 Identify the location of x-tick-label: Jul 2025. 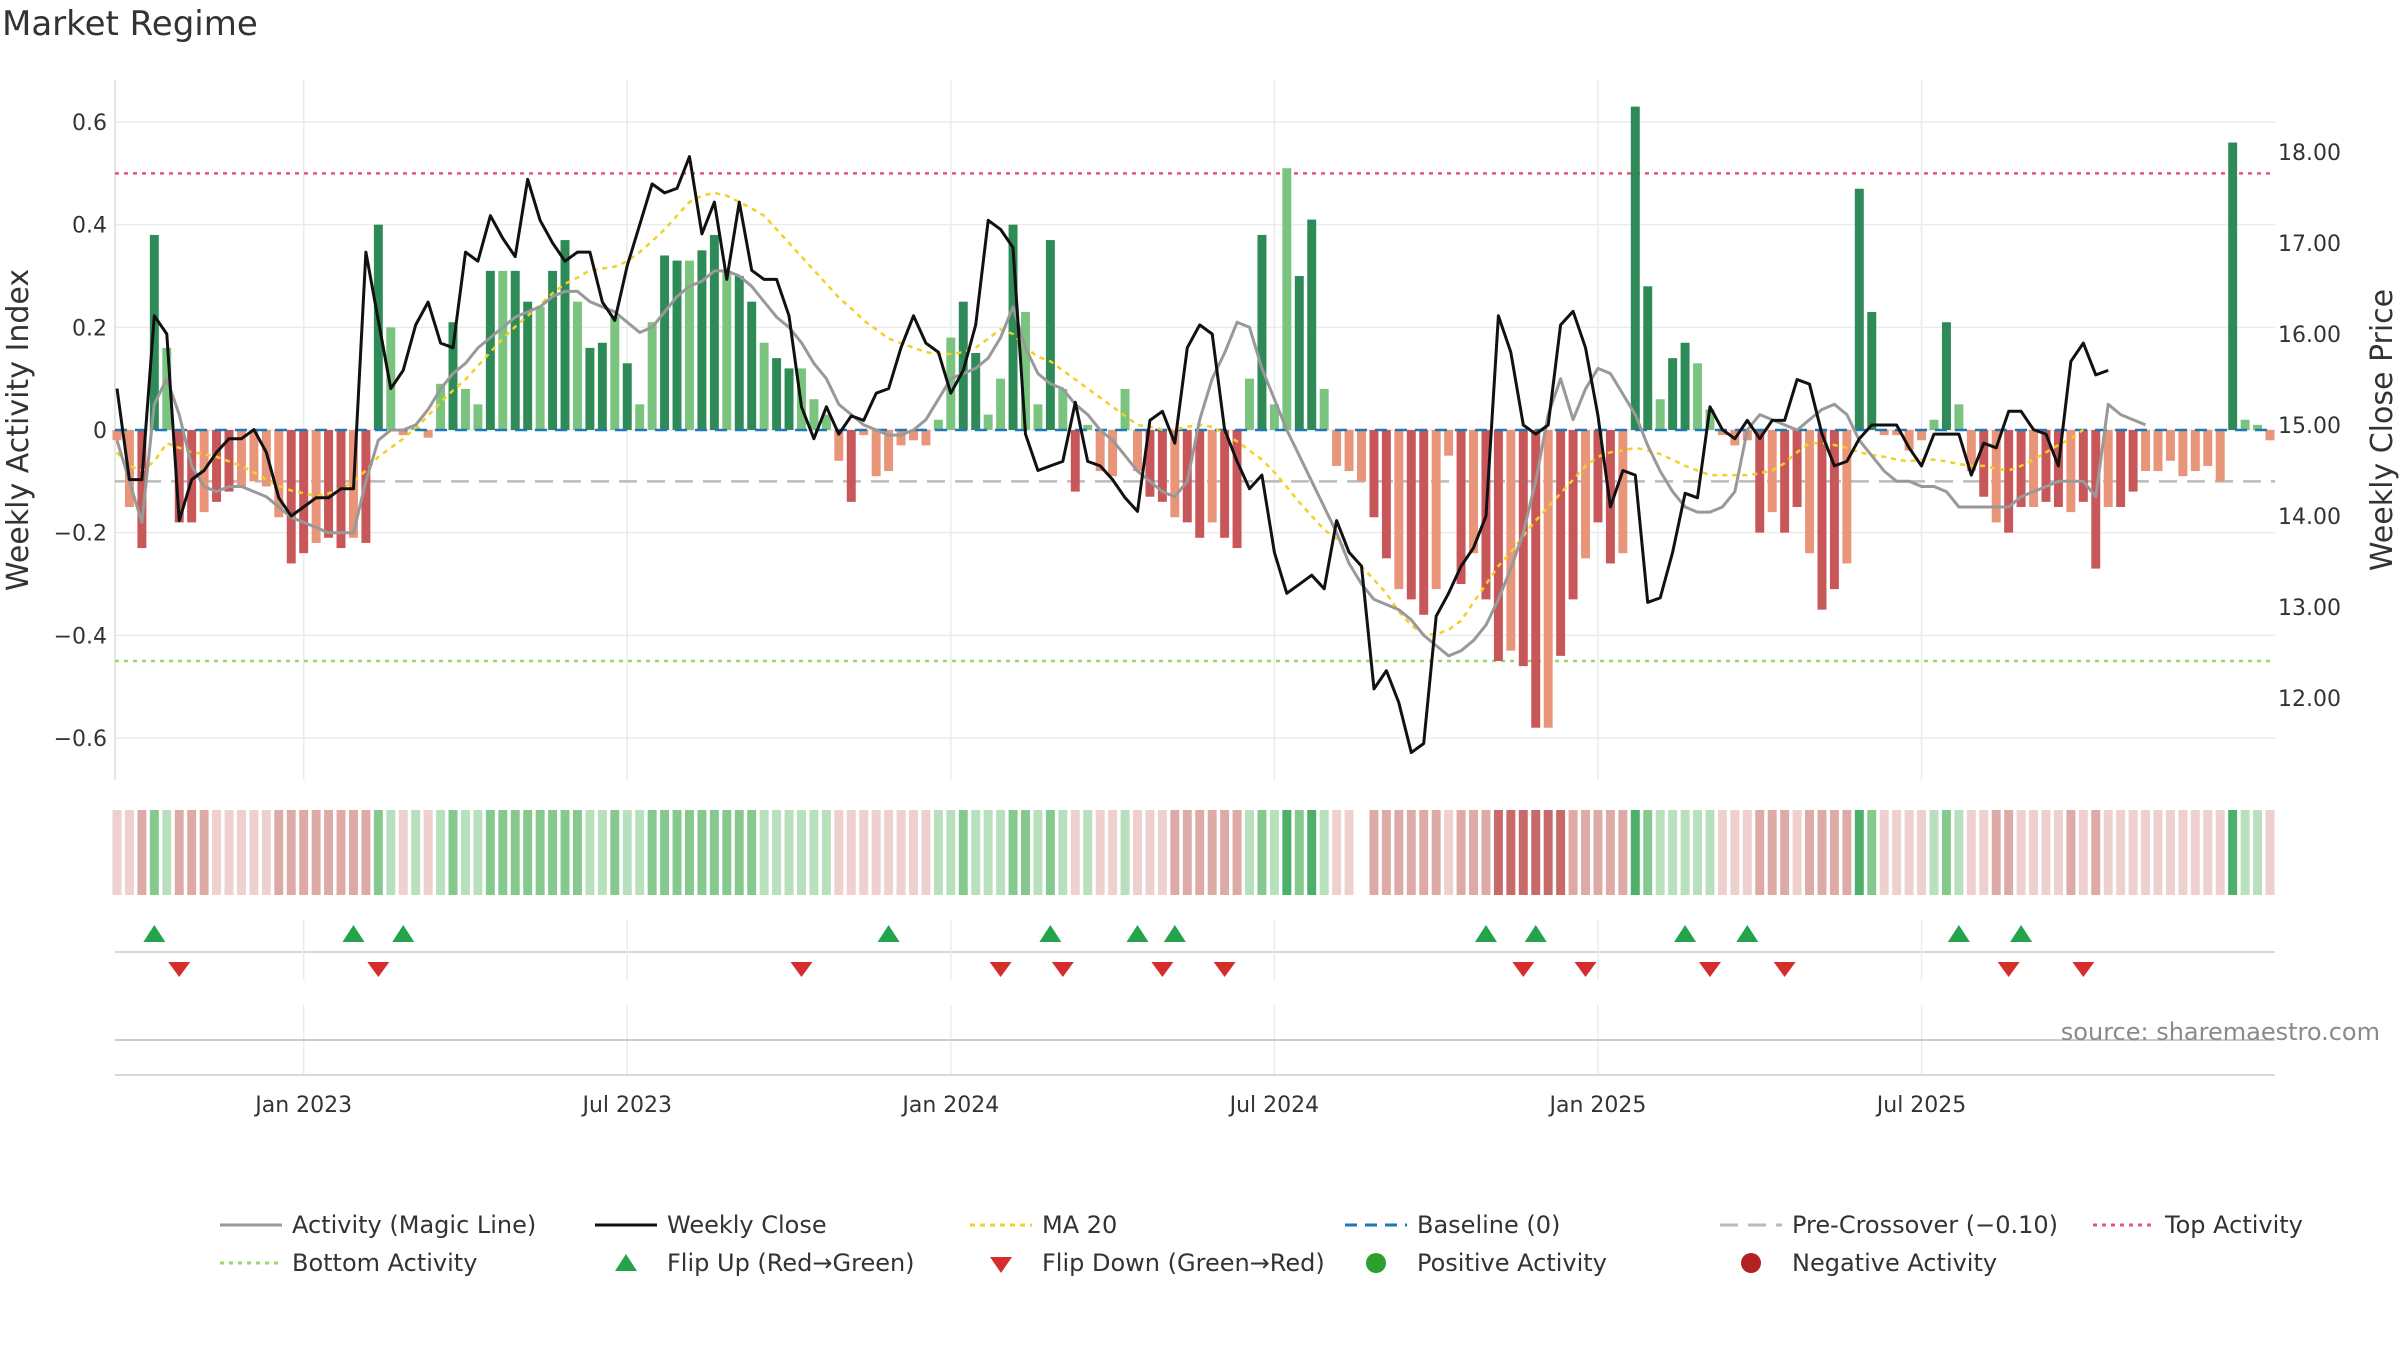
(1921, 1105).